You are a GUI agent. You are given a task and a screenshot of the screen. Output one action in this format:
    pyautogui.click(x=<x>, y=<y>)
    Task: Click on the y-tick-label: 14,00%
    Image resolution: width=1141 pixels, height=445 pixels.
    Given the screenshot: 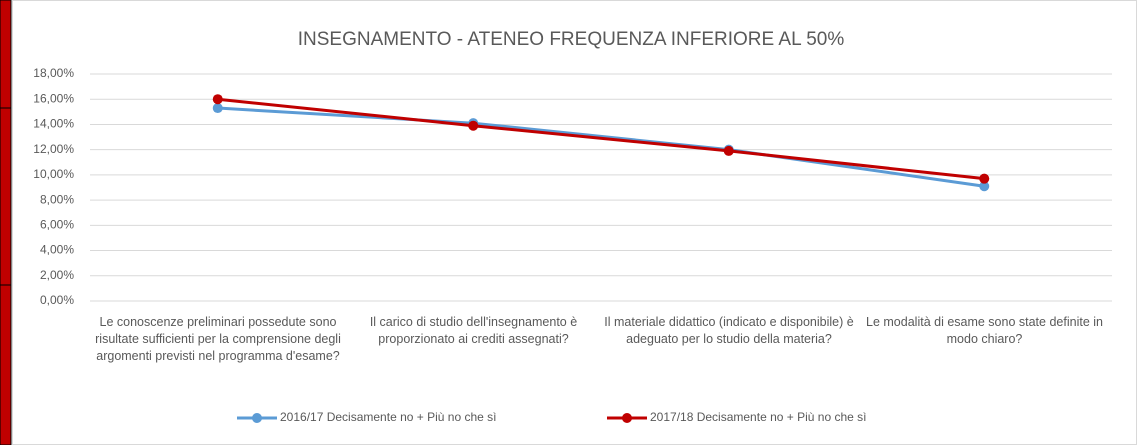 What is the action you would take?
    pyautogui.click(x=53, y=124)
    